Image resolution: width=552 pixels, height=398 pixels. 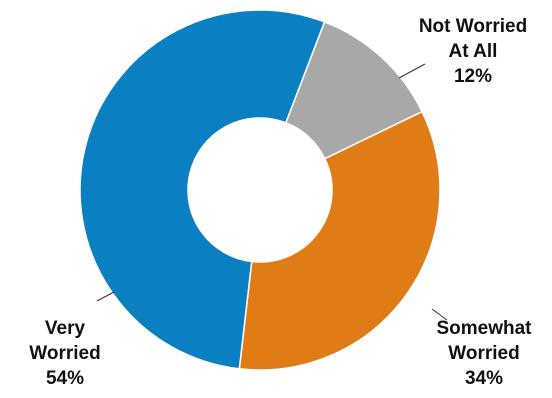 I want to click on slice-value-label: 34%, so click(x=484, y=378).